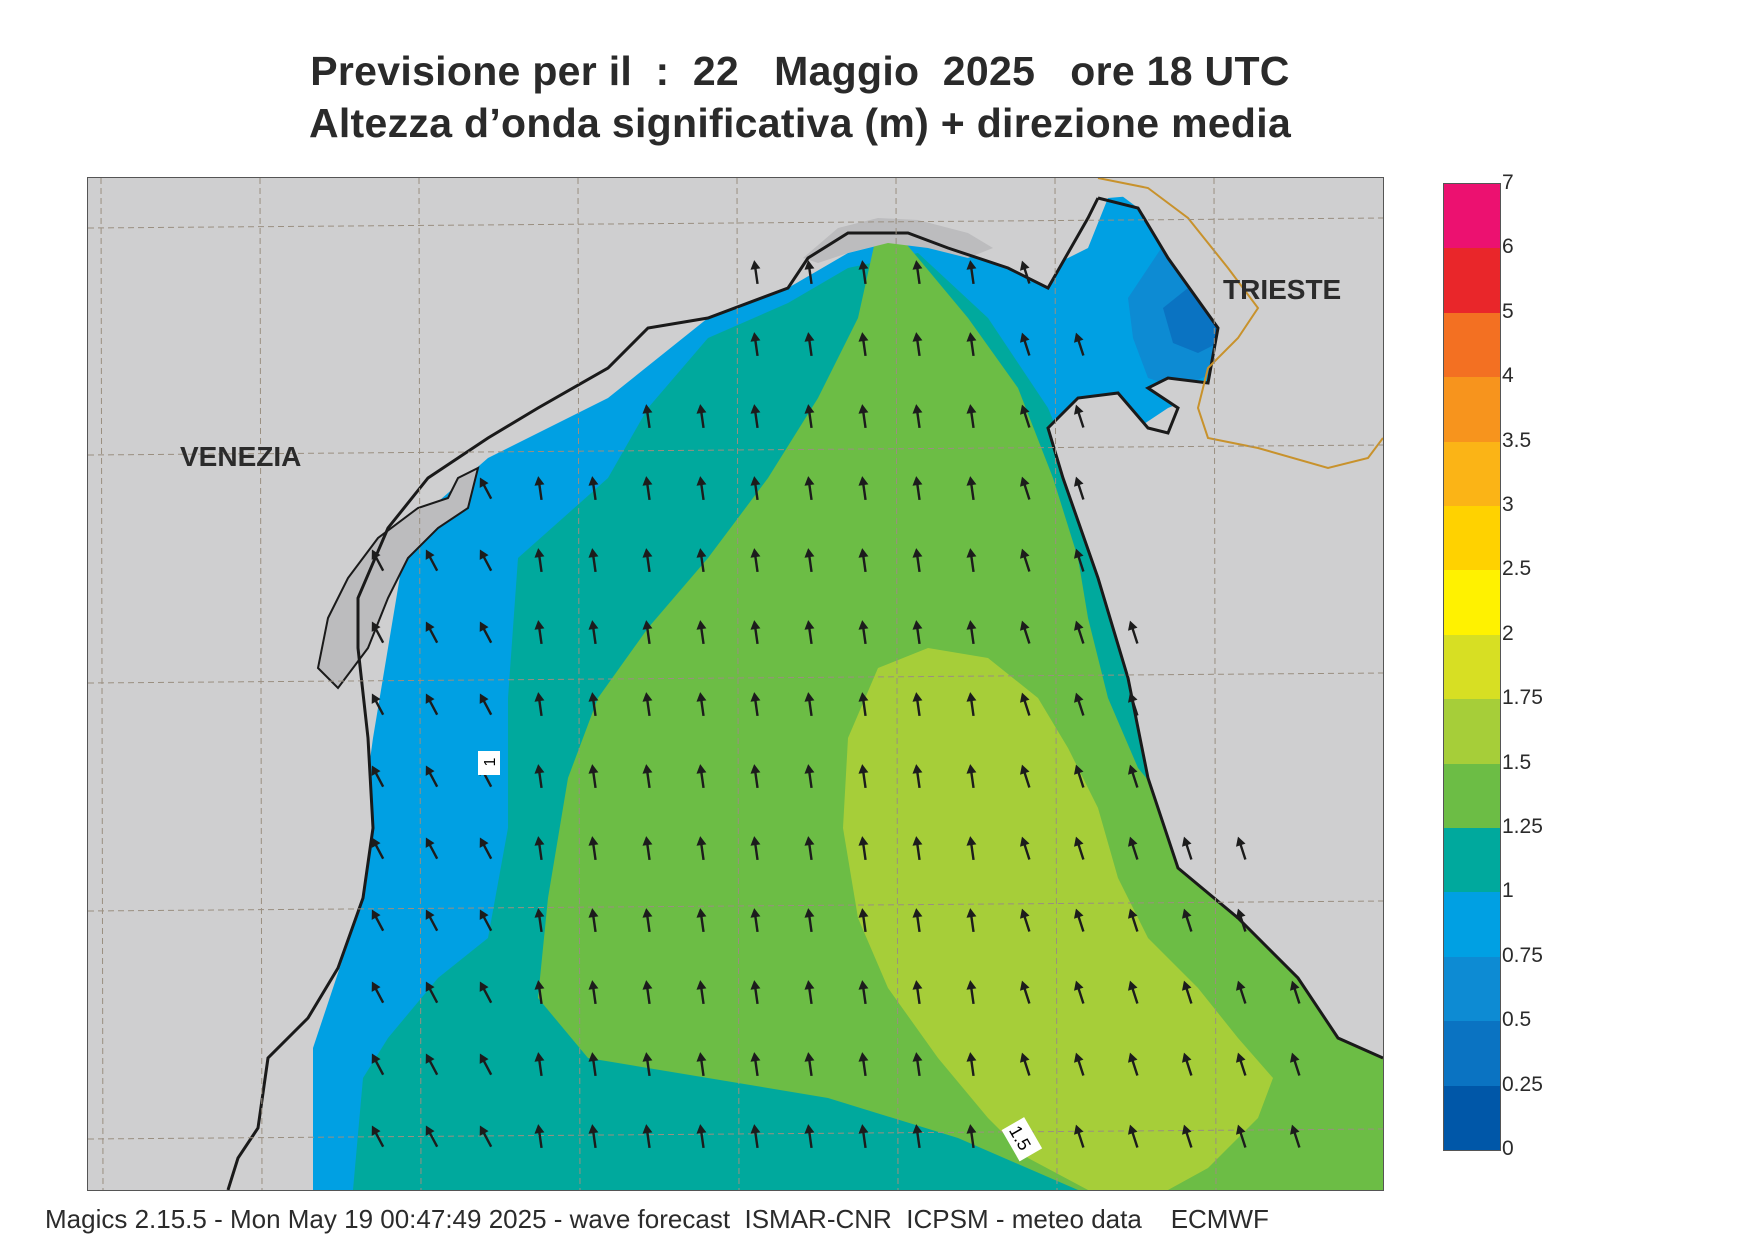  Describe the element at coordinates (1517, 762) in the screenshot. I see `legend-label: 1.5` at that location.